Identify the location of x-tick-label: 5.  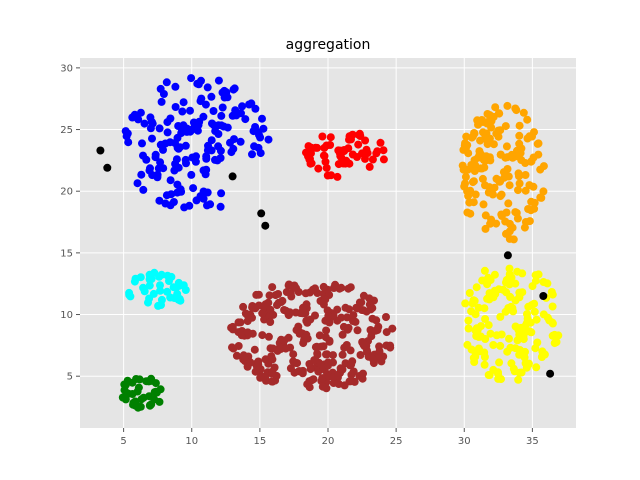
(123, 441).